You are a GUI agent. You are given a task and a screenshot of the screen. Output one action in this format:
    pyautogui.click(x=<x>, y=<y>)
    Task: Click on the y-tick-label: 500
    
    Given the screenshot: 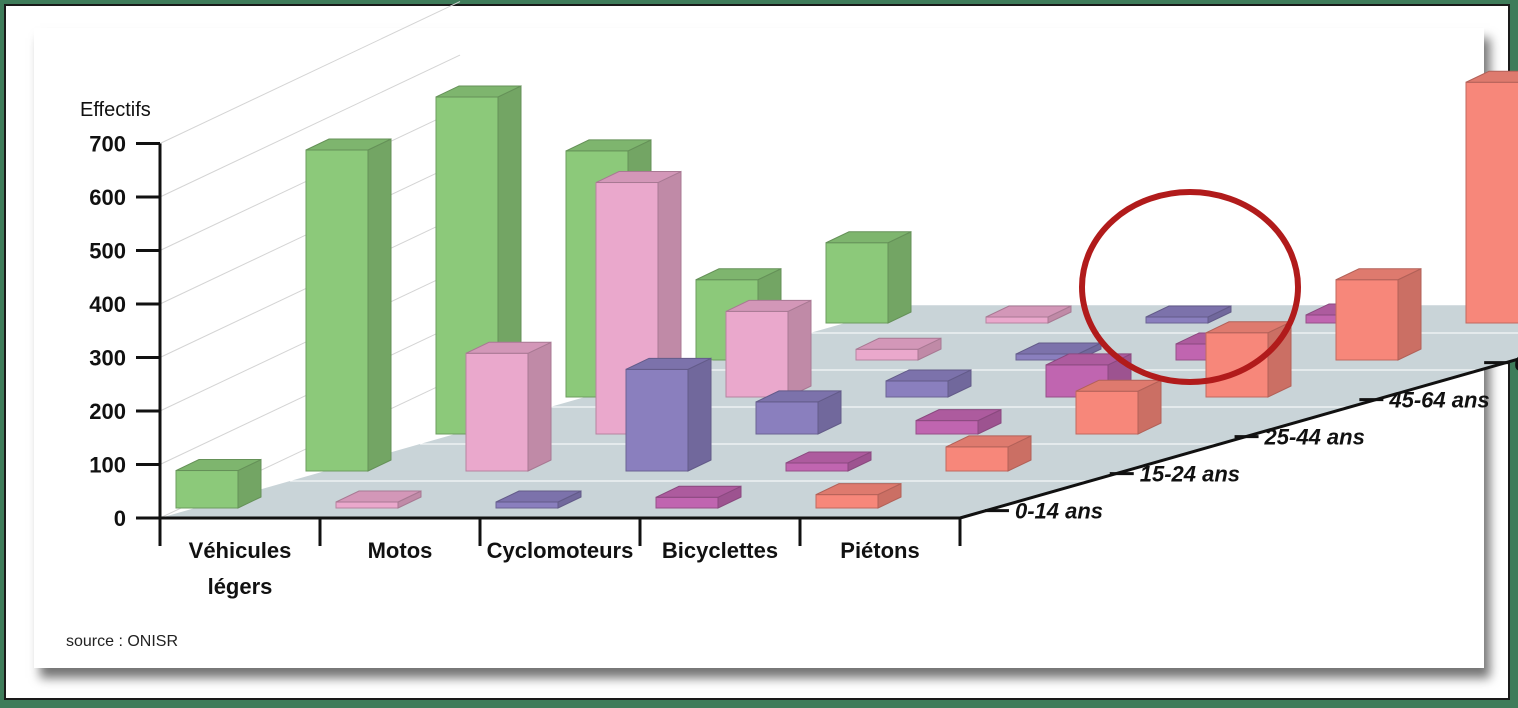 What is the action you would take?
    pyautogui.click(x=107, y=251)
    